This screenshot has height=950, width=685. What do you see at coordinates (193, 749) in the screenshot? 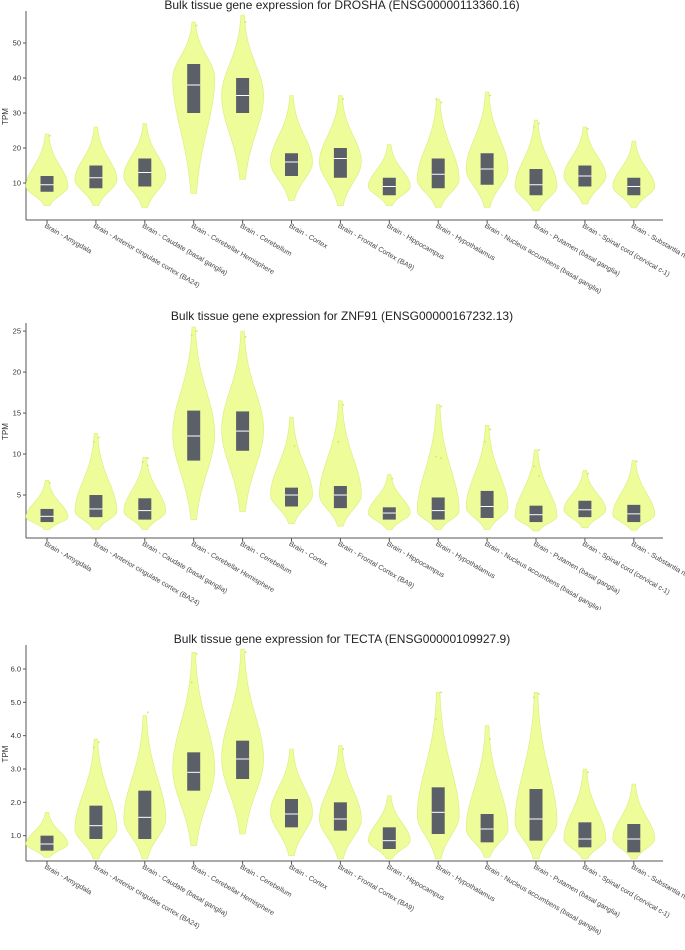
I see `violin-brain-cerebellar-hemisphere` at bounding box center [193, 749].